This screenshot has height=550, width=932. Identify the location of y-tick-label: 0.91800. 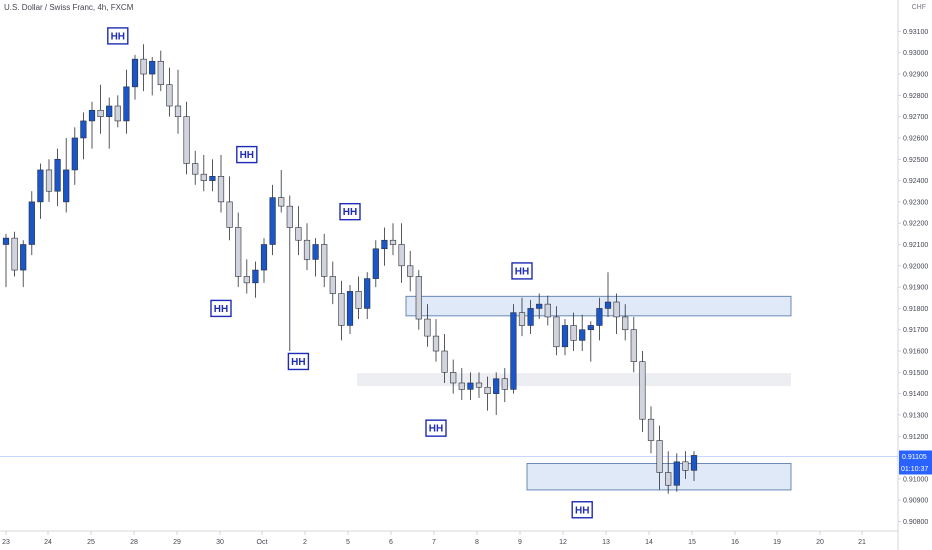
(915, 309).